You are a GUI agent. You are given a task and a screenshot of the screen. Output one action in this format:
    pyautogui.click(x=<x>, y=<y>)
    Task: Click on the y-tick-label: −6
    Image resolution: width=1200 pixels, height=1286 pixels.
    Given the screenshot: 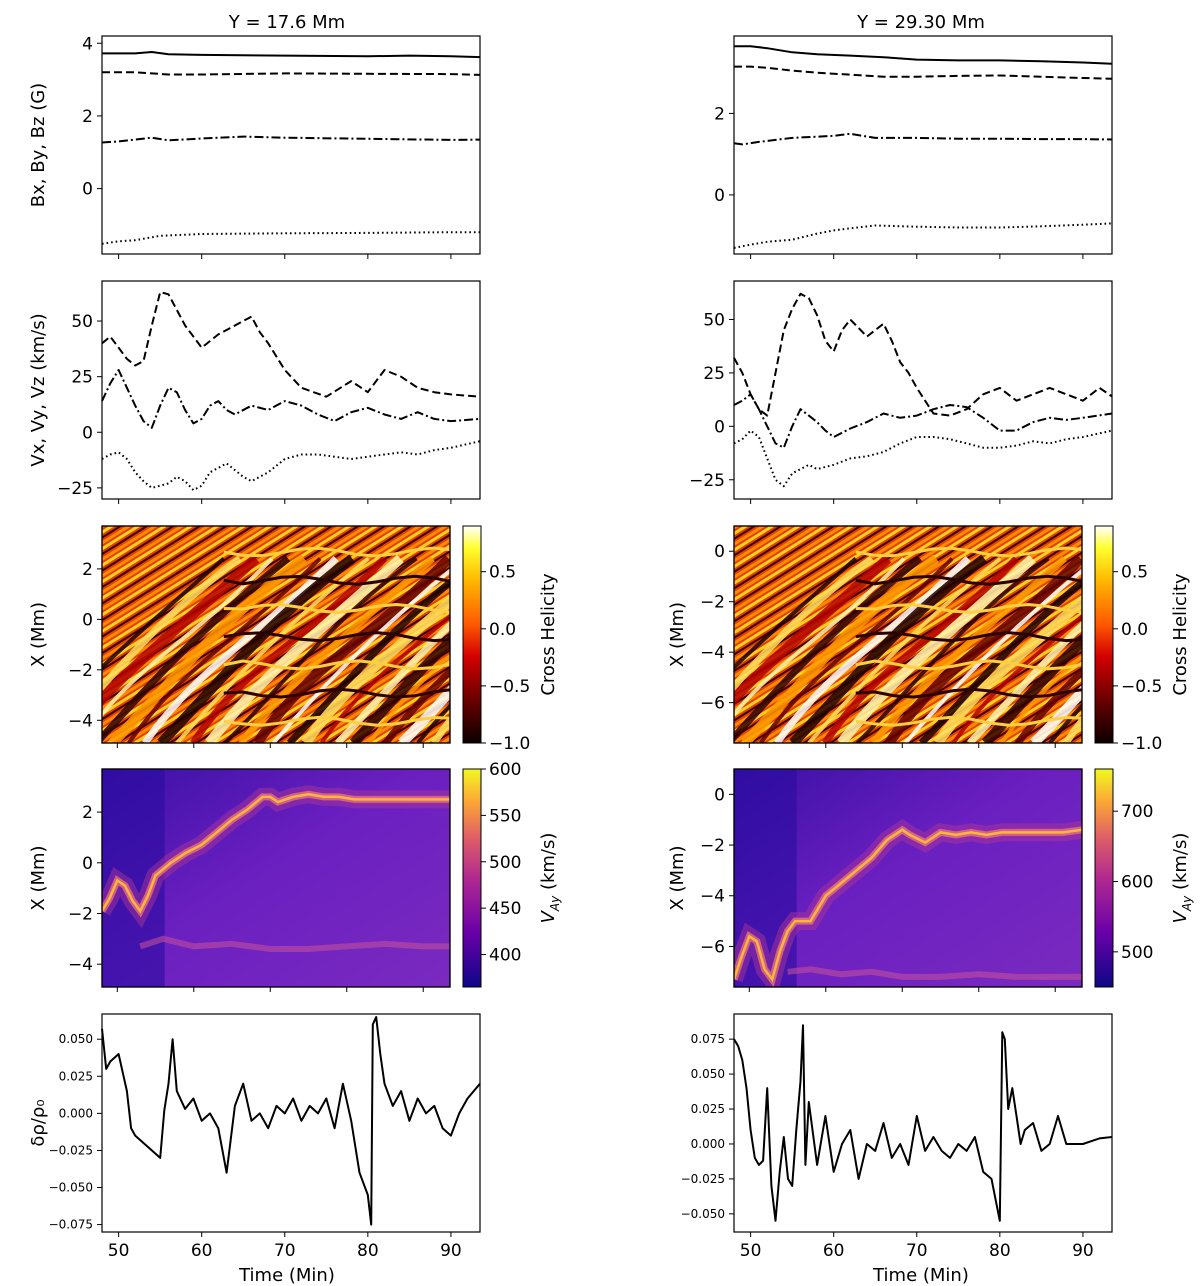 What is the action you would take?
    pyautogui.click(x=712, y=947)
    